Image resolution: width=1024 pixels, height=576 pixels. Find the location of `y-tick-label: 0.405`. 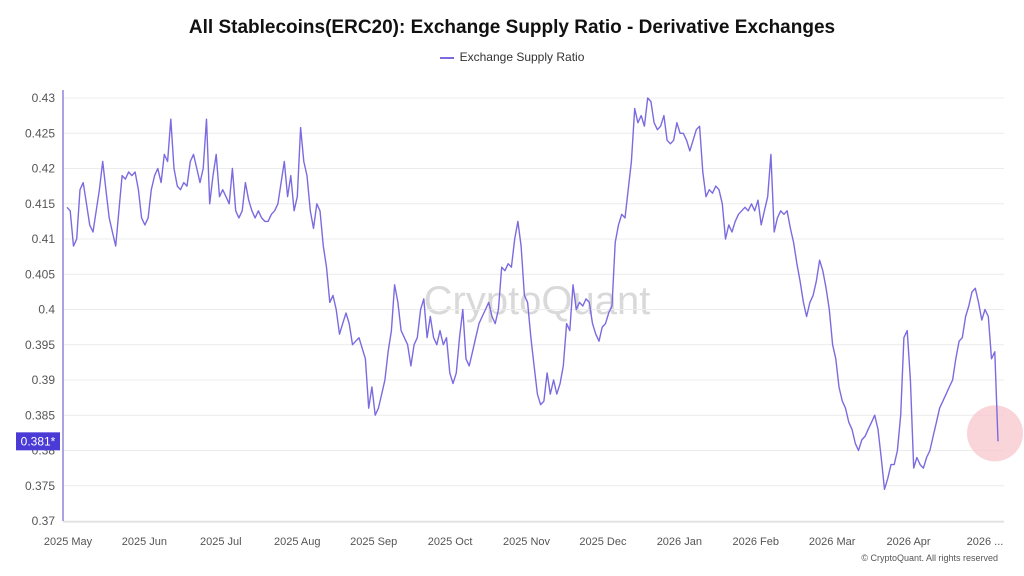

y-tick-label: 0.405 is located at coordinates (40, 274).